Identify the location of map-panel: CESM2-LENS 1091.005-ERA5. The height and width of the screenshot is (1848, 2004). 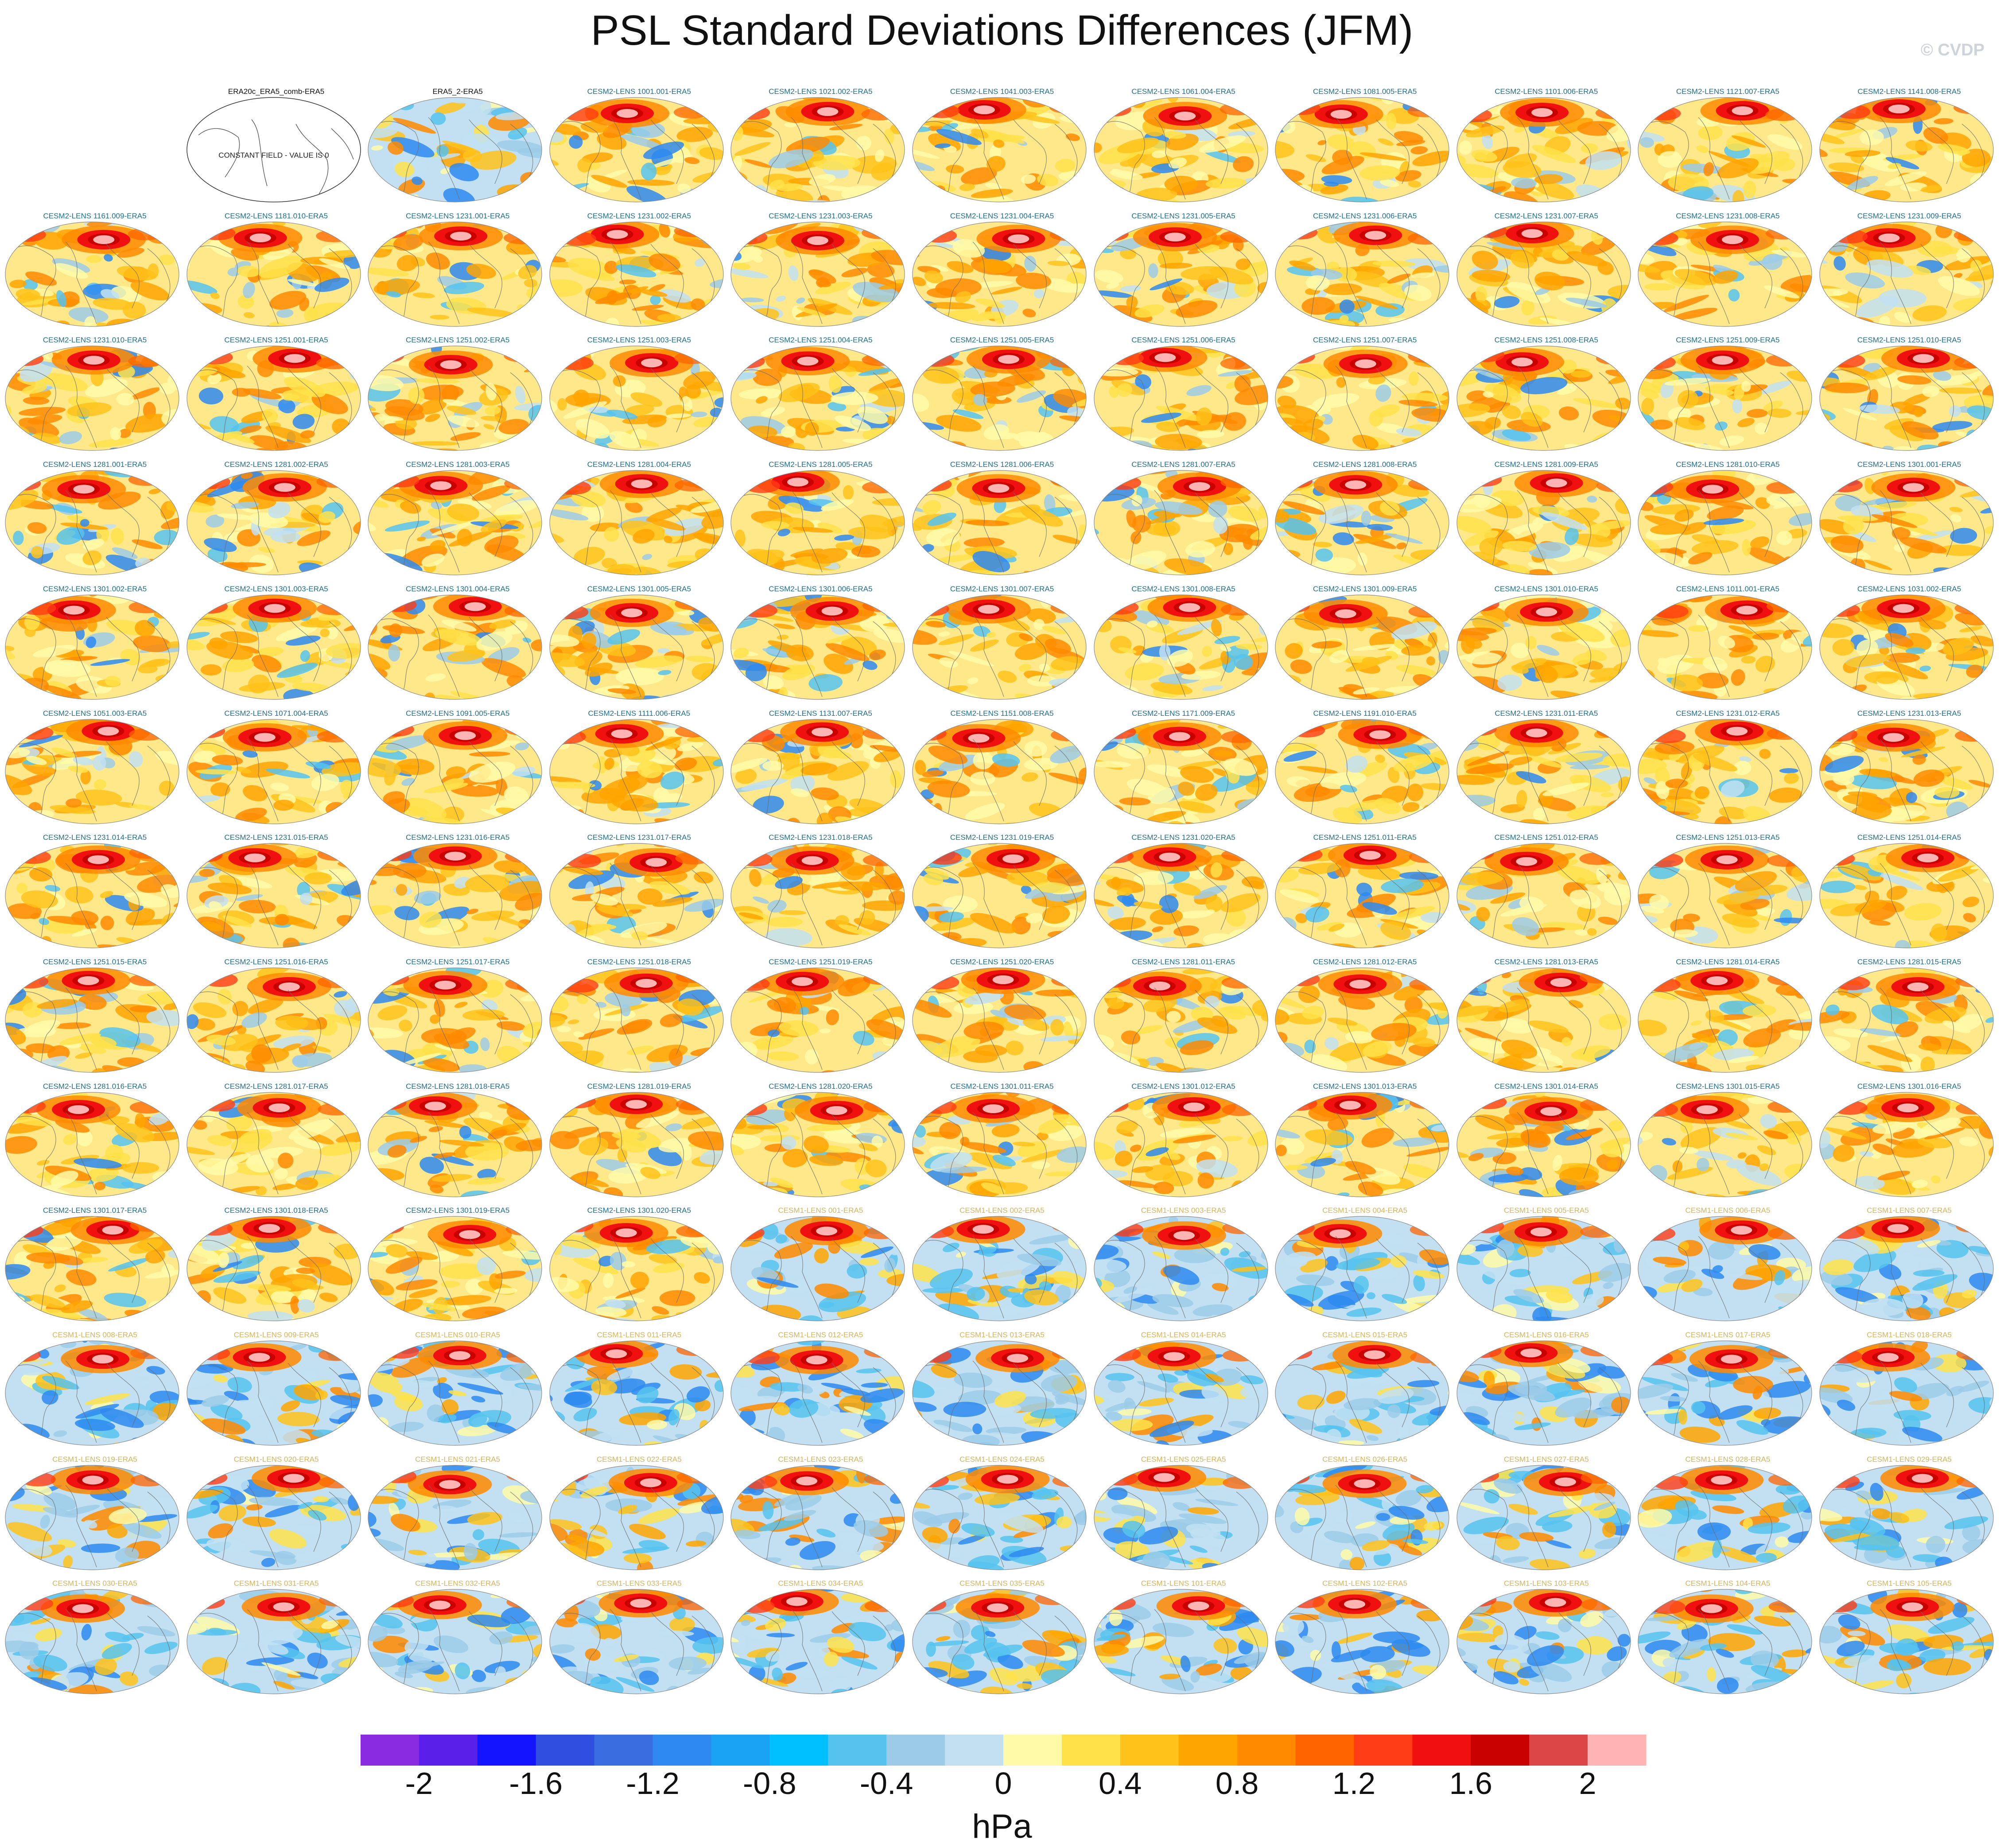
(457, 771).